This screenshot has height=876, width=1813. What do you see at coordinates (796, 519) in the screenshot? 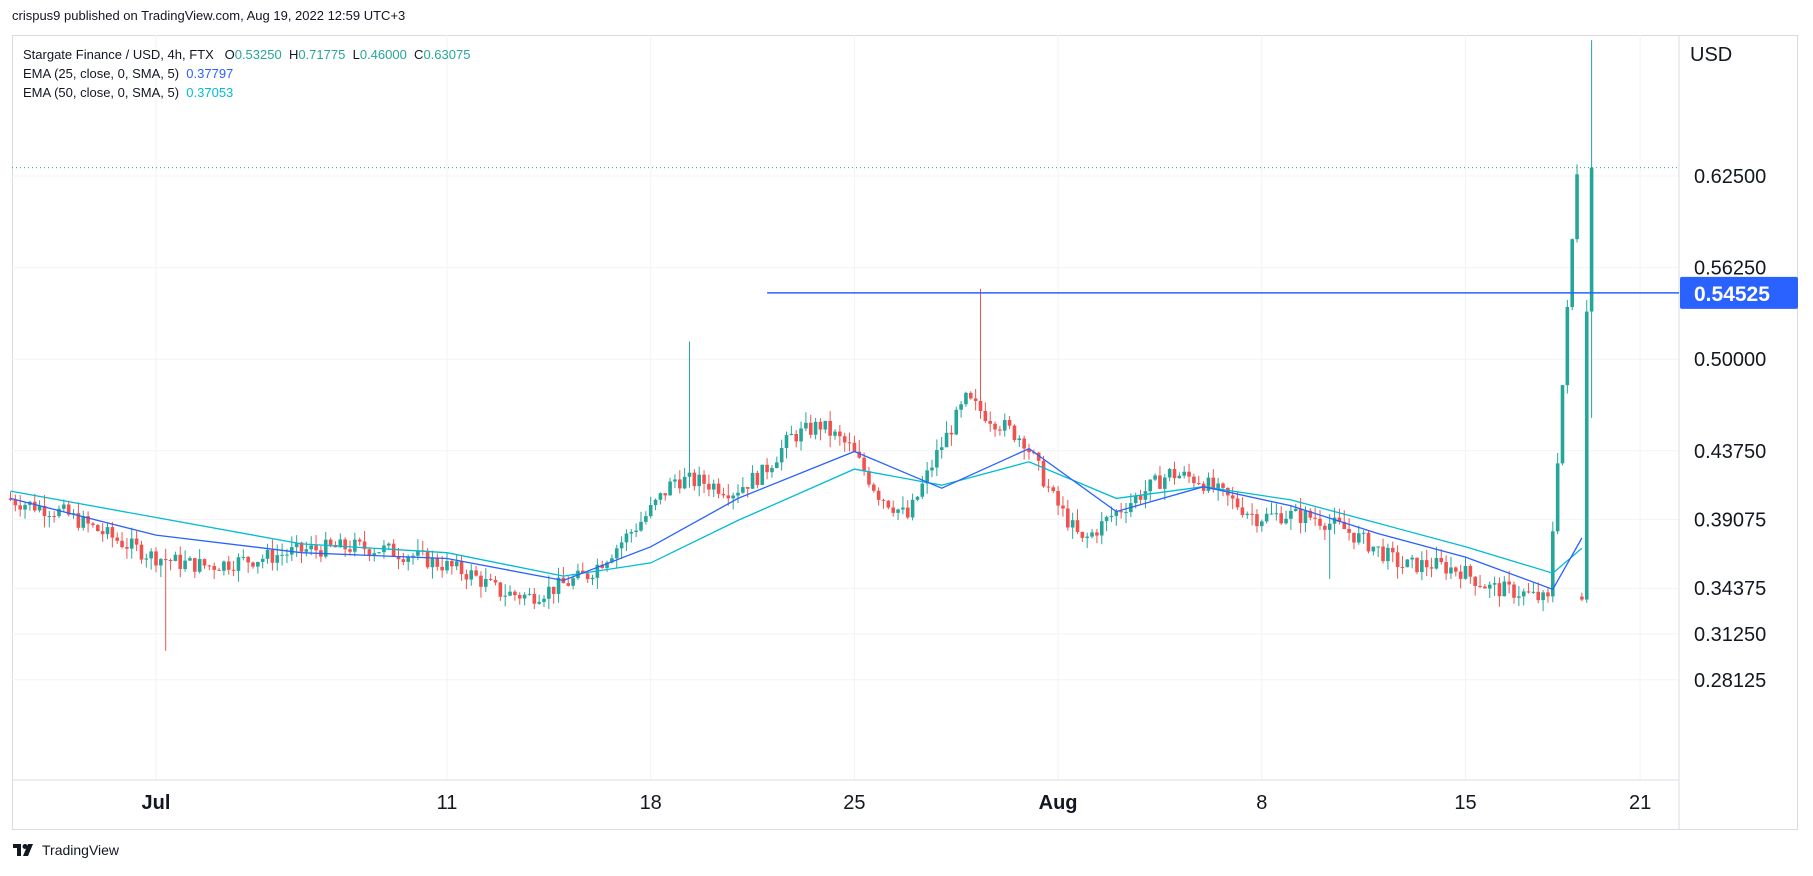
I see `ema-lines` at bounding box center [796, 519].